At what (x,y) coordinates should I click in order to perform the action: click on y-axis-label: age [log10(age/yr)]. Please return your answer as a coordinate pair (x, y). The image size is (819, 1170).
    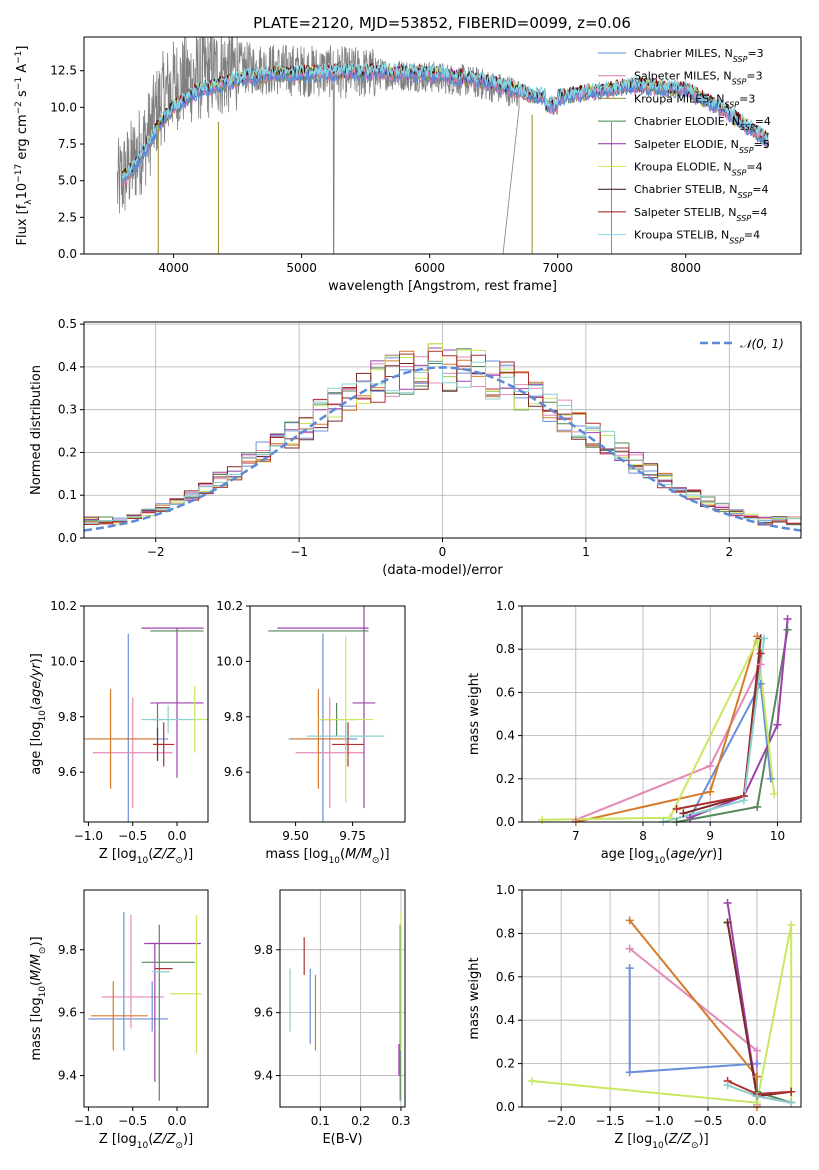
    Looking at the image, I should click on (38, 714).